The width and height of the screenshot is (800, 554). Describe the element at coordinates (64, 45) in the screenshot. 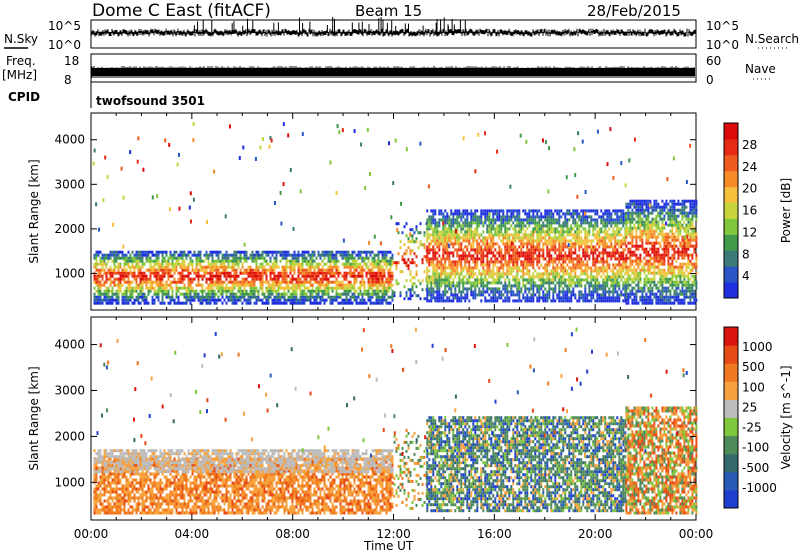

I see `nsky-tick-bottom: 10^0` at that location.